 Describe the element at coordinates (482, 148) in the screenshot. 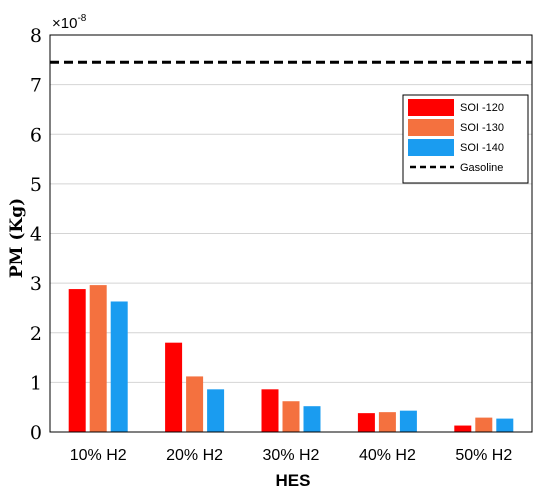

I see `legend-label: SOI -140` at that location.